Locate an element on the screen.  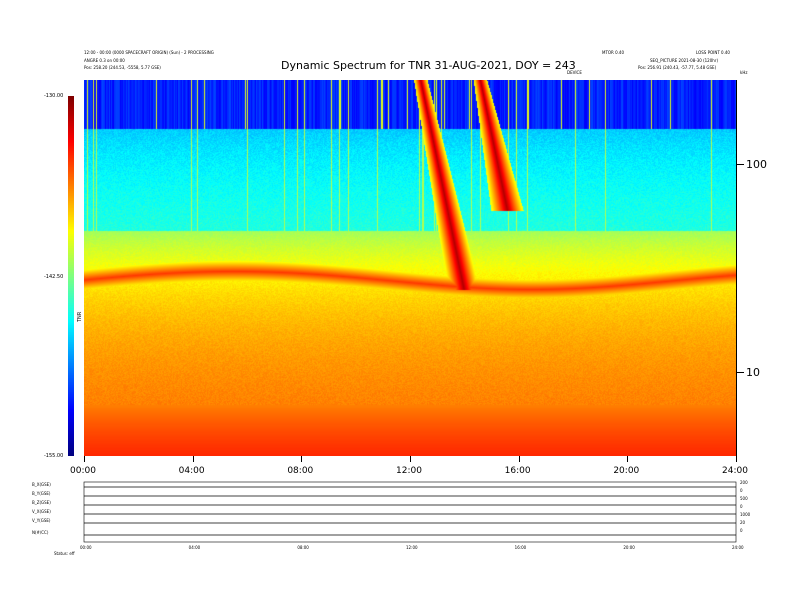
bottom-right-tick: 500 is located at coordinates (744, 498).